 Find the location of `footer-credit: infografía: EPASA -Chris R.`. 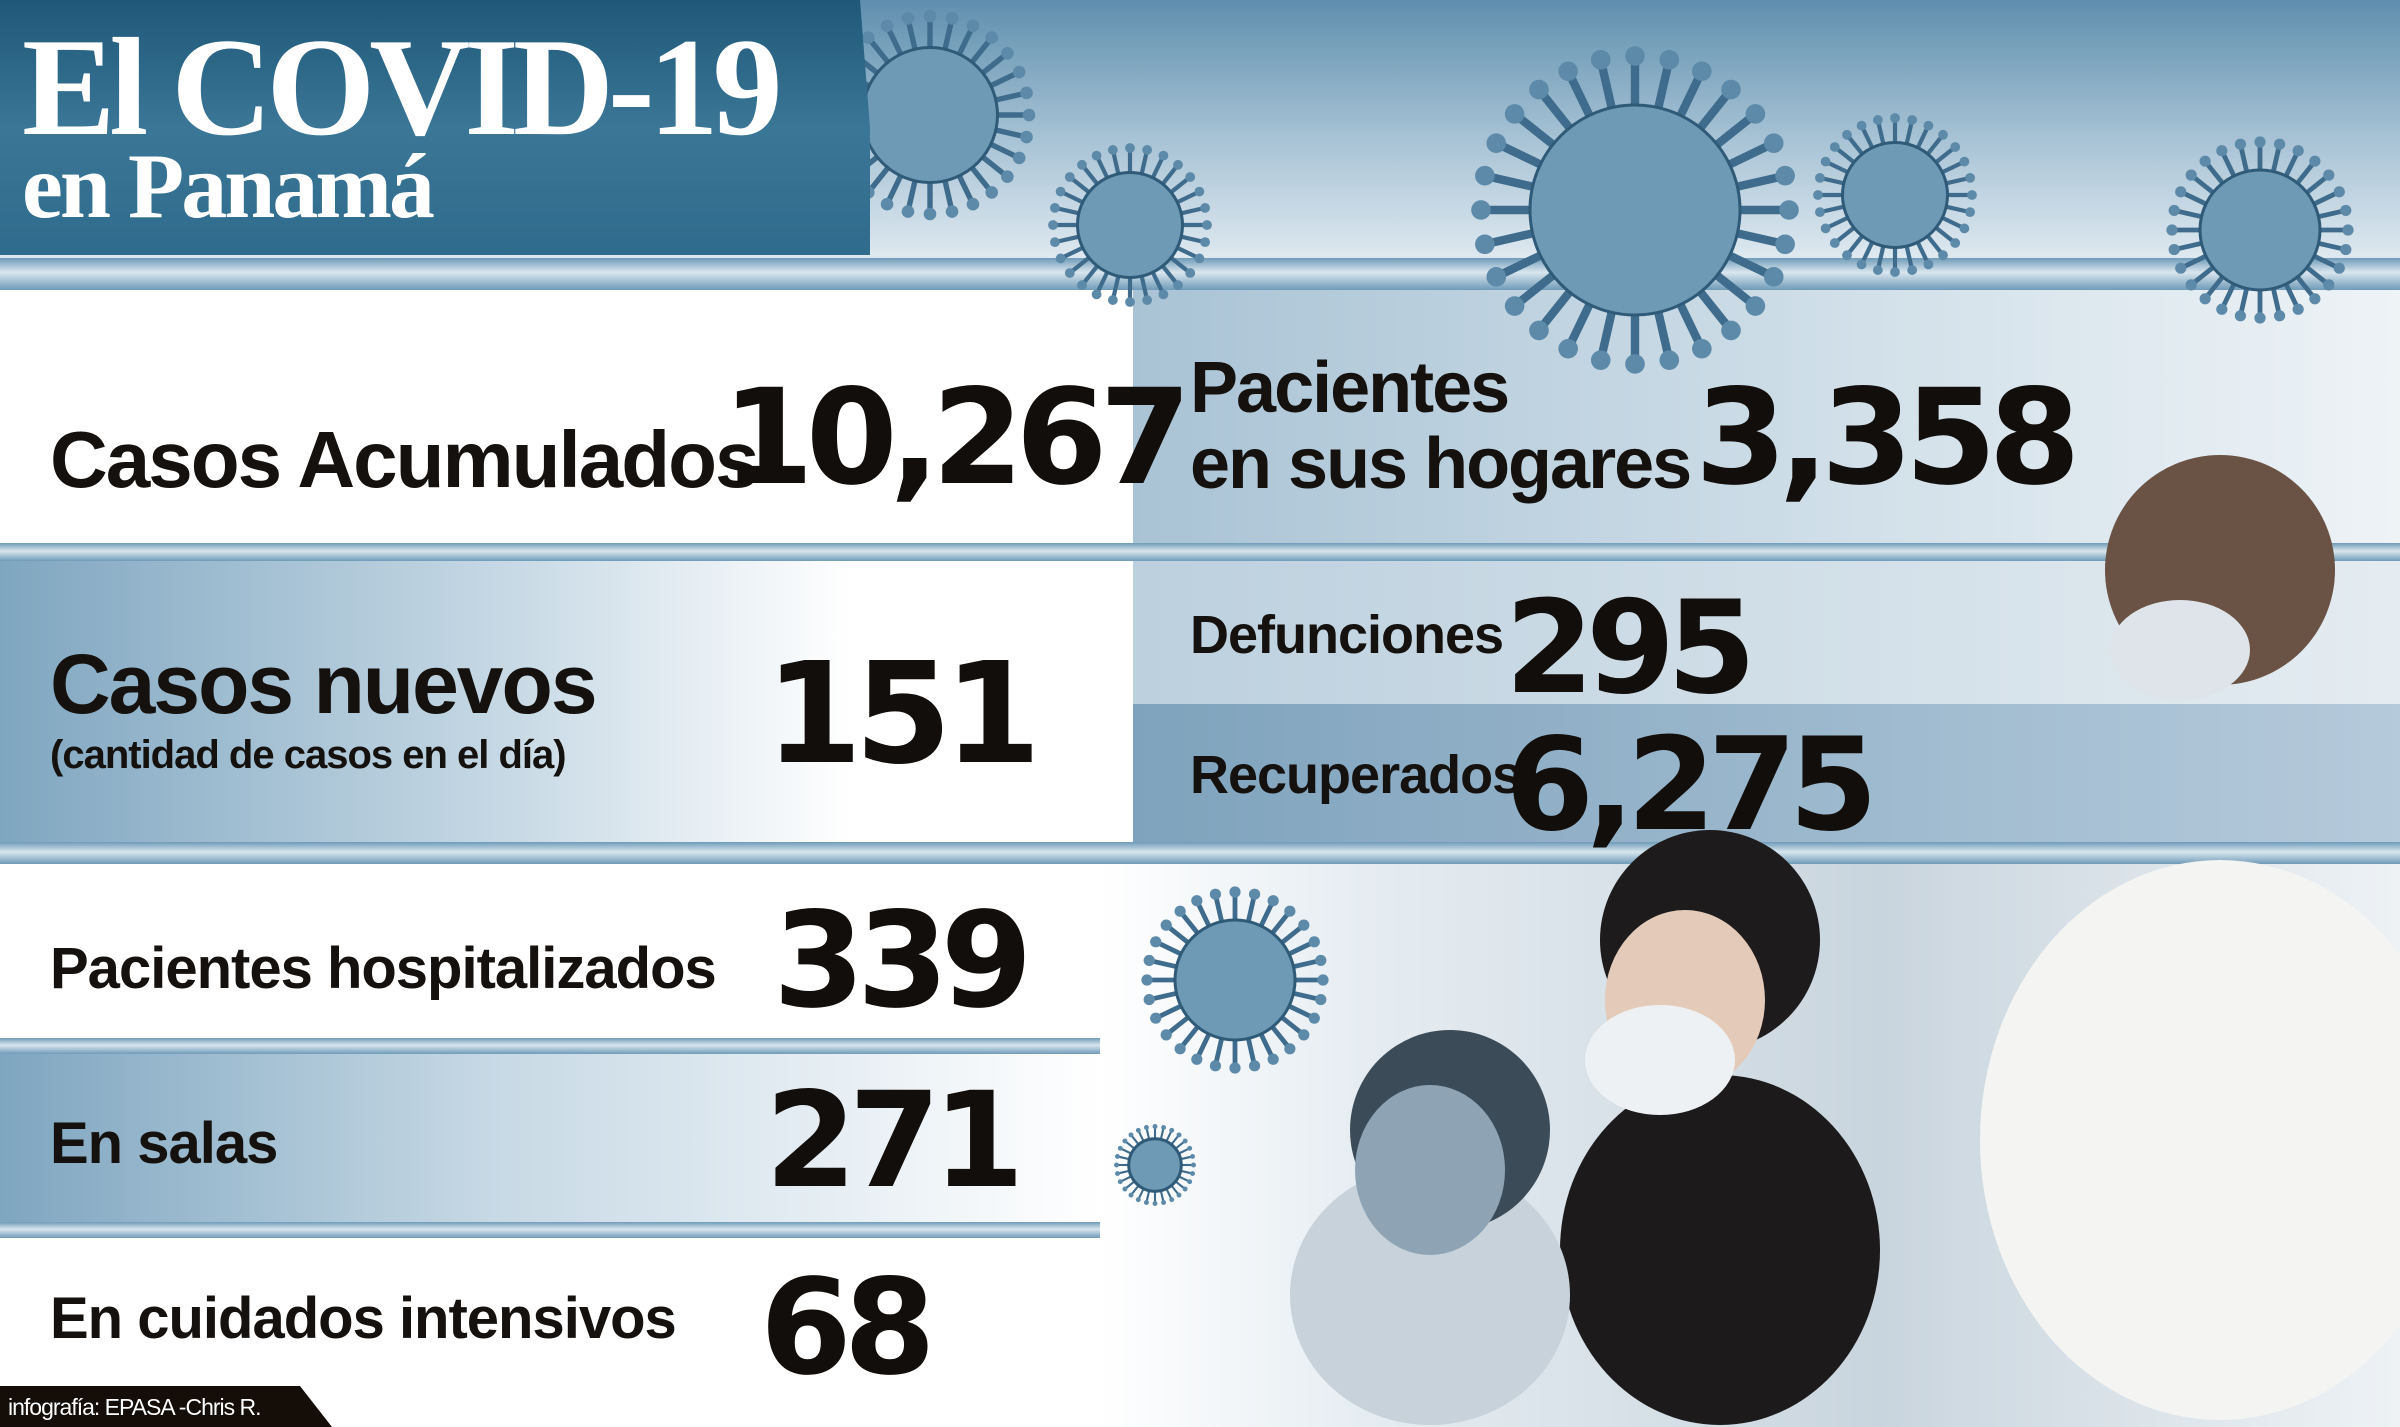

footer-credit: infografía: EPASA -Chris R. is located at coordinates (135, 1407).